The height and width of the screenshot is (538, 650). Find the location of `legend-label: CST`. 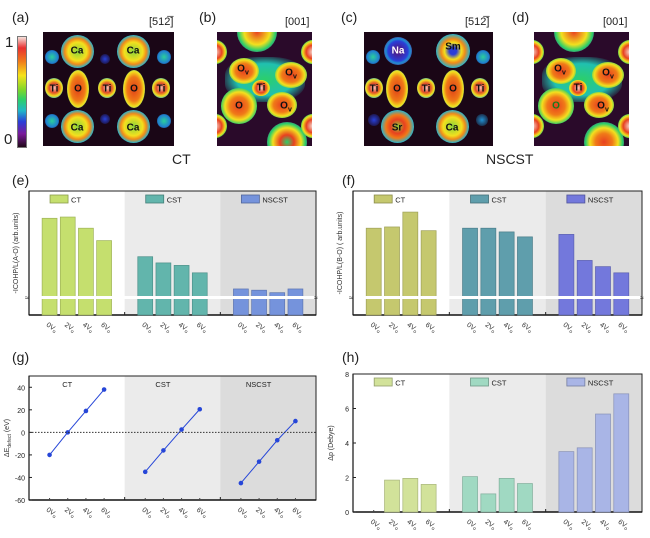

legend-label: CST is located at coordinates (499, 200).